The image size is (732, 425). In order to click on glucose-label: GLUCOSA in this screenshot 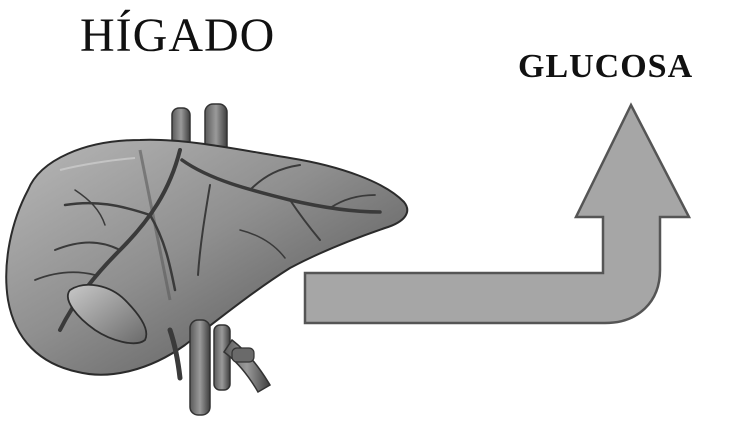, I will do `click(606, 66)`.